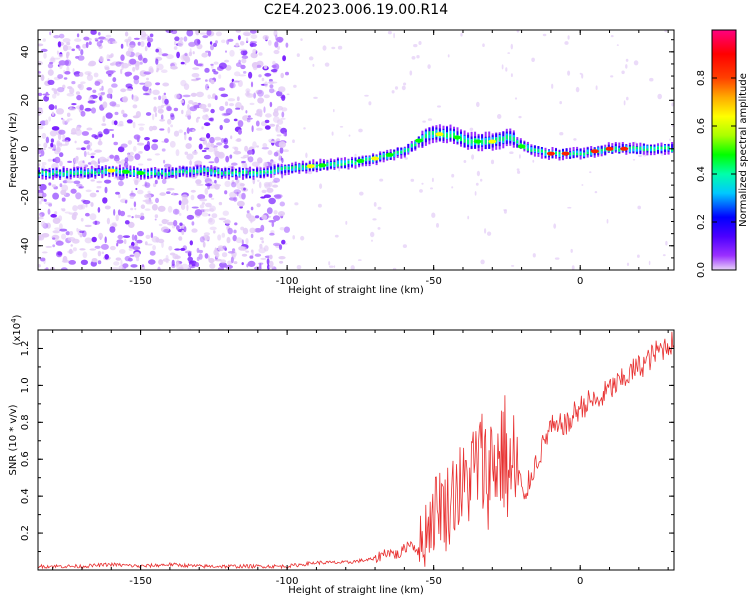 This screenshot has width=750, height=600. Describe the element at coordinates (356, 290) in the screenshot. I see `spectrogram-x-label: Height of straight line (km)` at that location.